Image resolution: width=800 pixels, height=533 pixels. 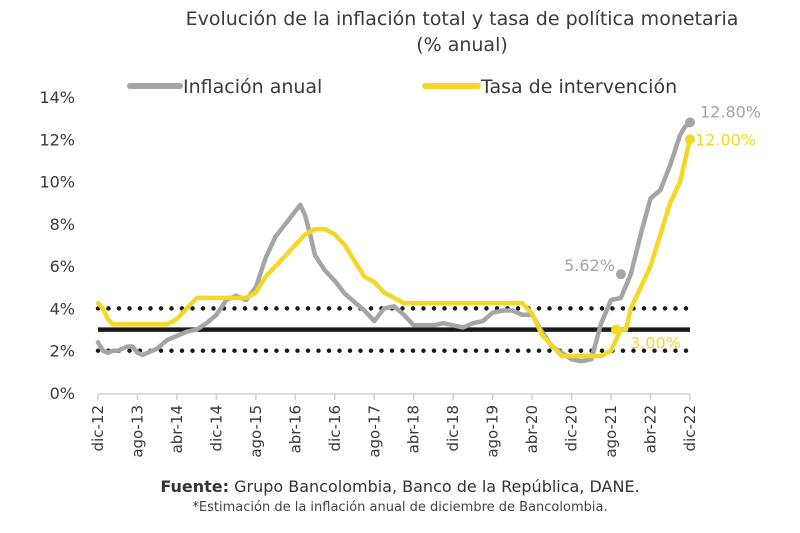 I want to click on annotation-label: 12.00%, so click(x=725, y=139).